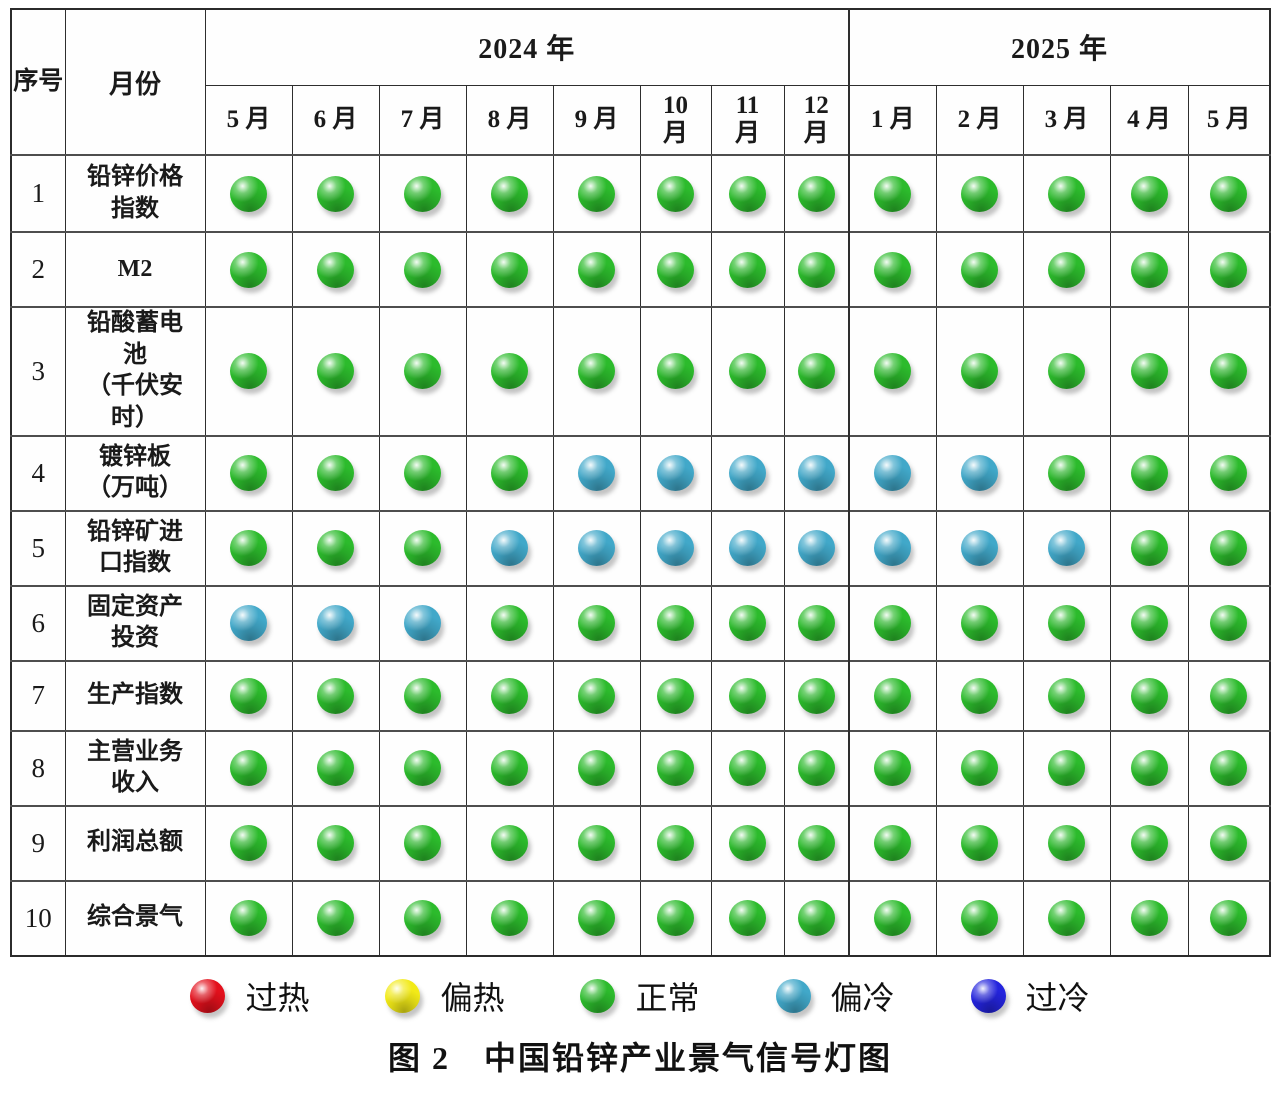 Image resolution: width=1280 pixels, height=1103 pixels. What do you see at coordinates (979, 120) in the screenshot?
I see `month-col-2025-02: 2 月` at bounding box center [979, 120].